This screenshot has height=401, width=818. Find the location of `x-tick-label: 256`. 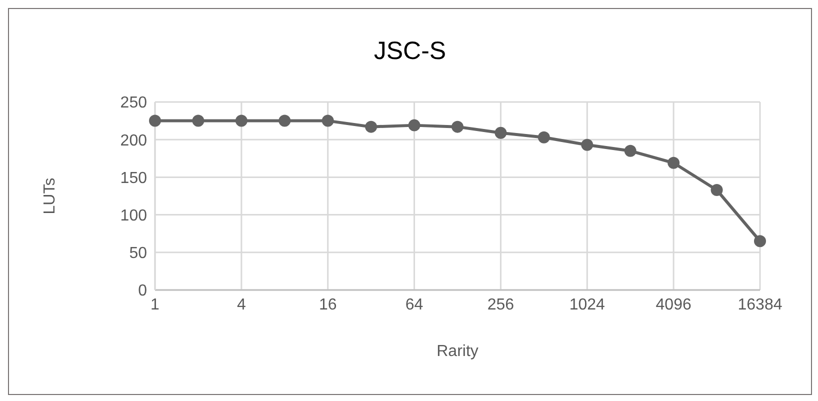

x-tick-label: 256 is located at coordinates (500, 305).